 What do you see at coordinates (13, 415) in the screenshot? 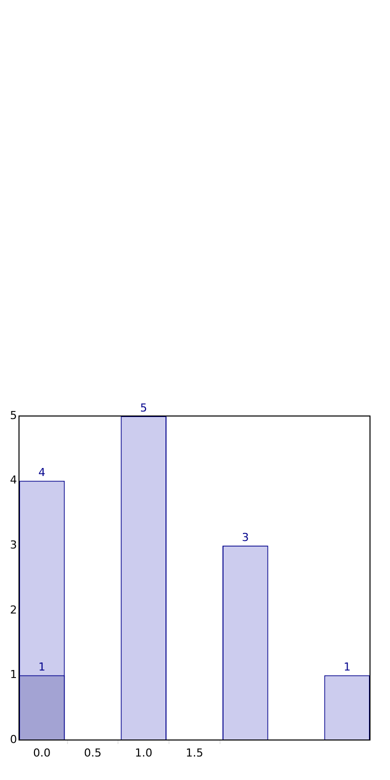
I see `y-tick-label: 5` at bounding box center [13, 415].